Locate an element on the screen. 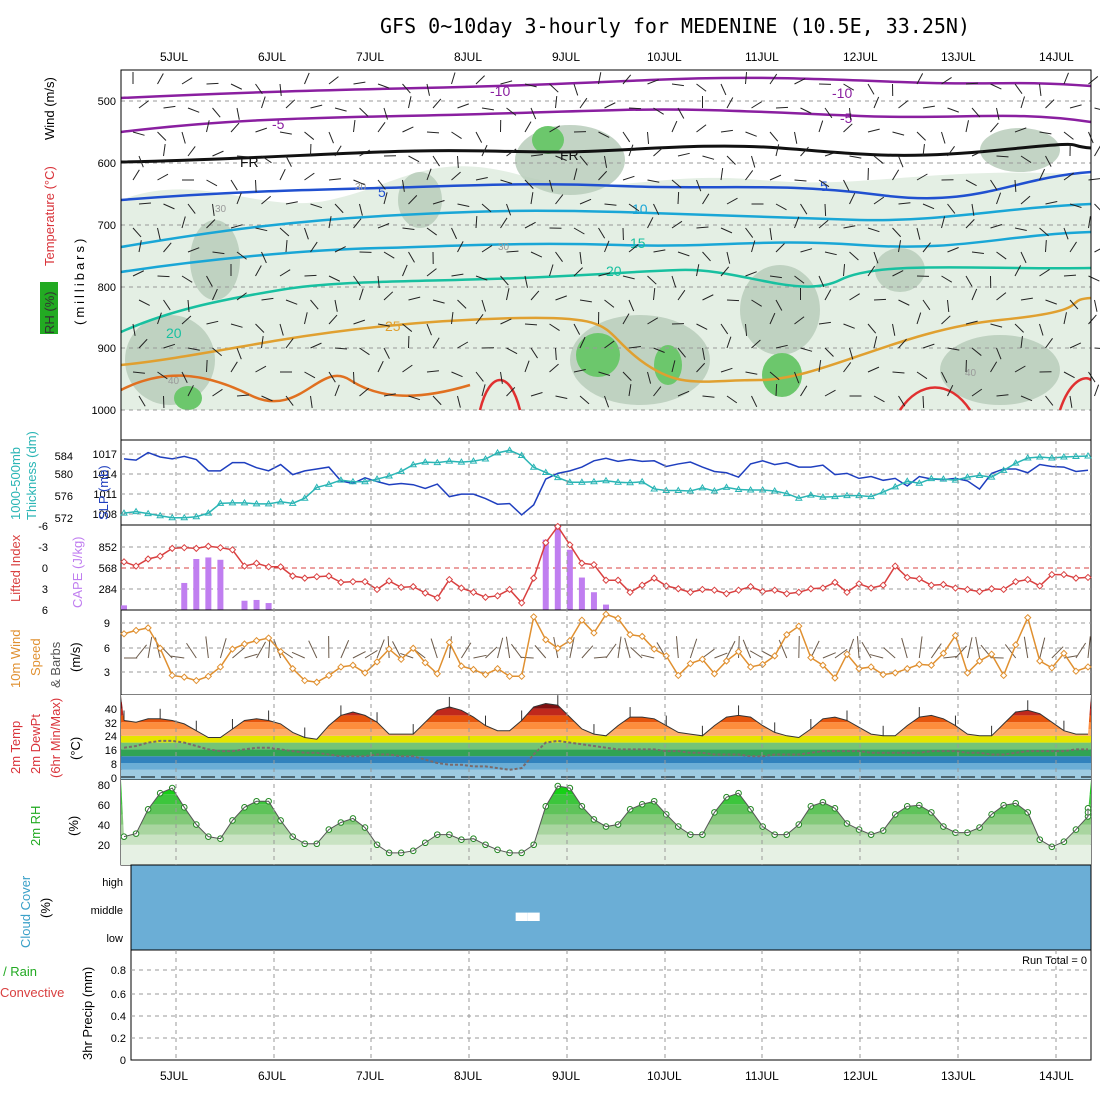 The height and width of the screenshot is (1100, 1100). temp-axis-label: 2m DewPt is located at coordinates (35, 744).